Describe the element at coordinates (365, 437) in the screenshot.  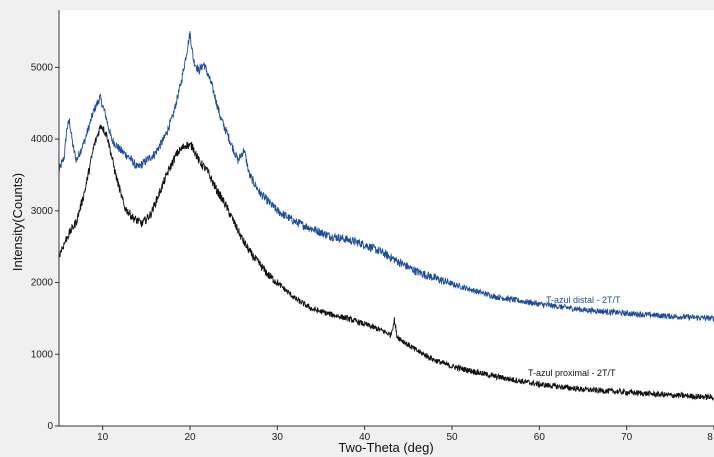
I see `x-tick-label: 40` at that location.